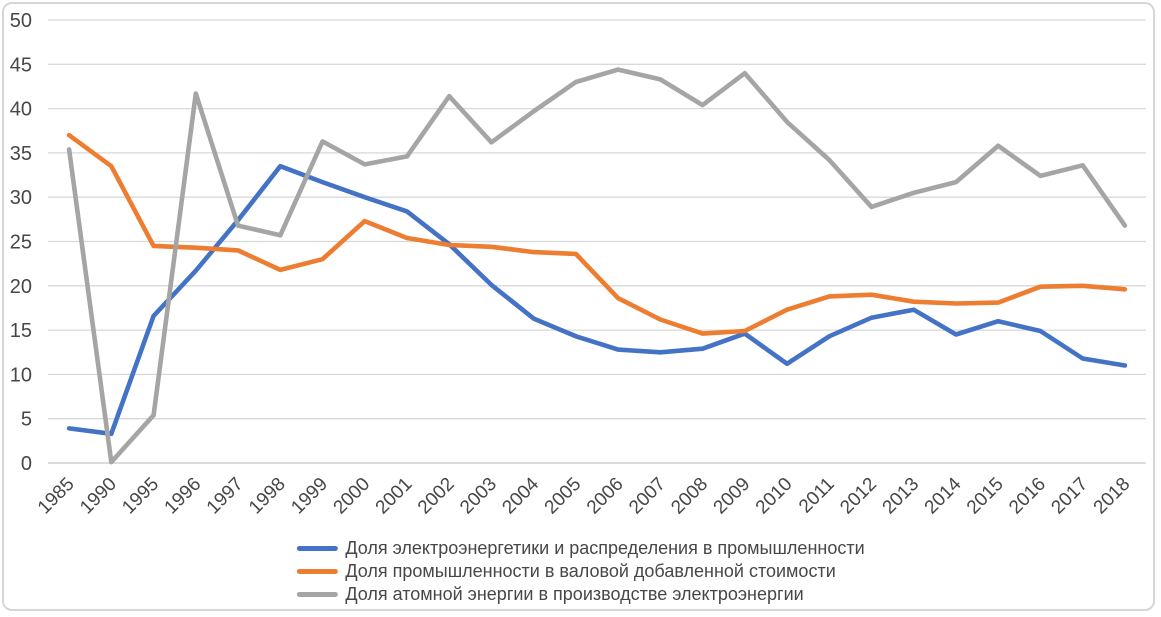 The width and height of the screenshot is (1161, 617). What do you see at coordinates (225, 496) in the screenshot?
I see `x-tick-label: 1997` at bounding box center [225, 496].